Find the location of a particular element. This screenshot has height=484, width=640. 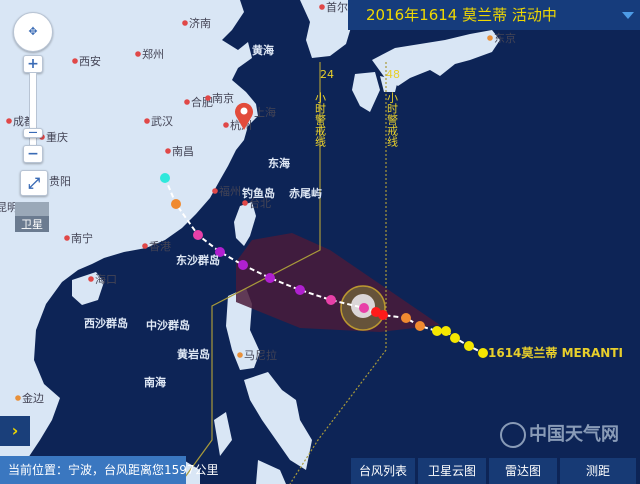

forecast-cone is located at coordinates (338, 282).